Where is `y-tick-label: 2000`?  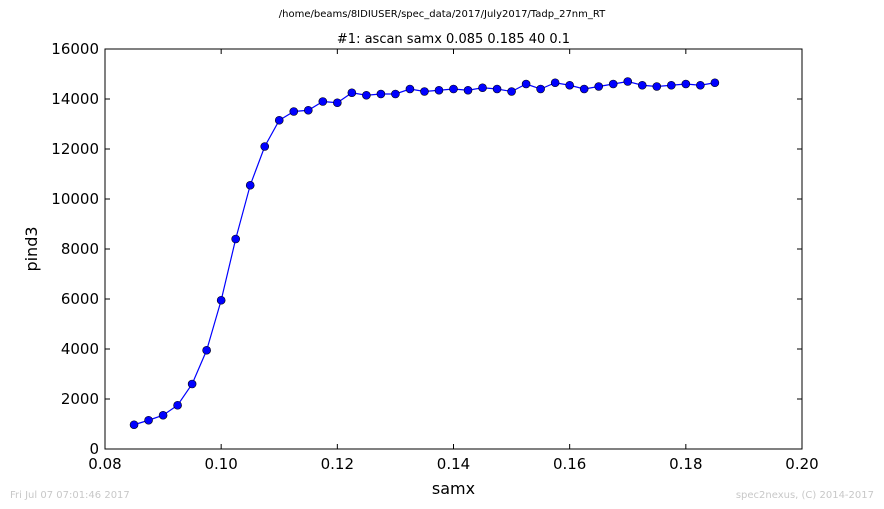 y-tick-label: 2000 is located at coordinates (80, 399).